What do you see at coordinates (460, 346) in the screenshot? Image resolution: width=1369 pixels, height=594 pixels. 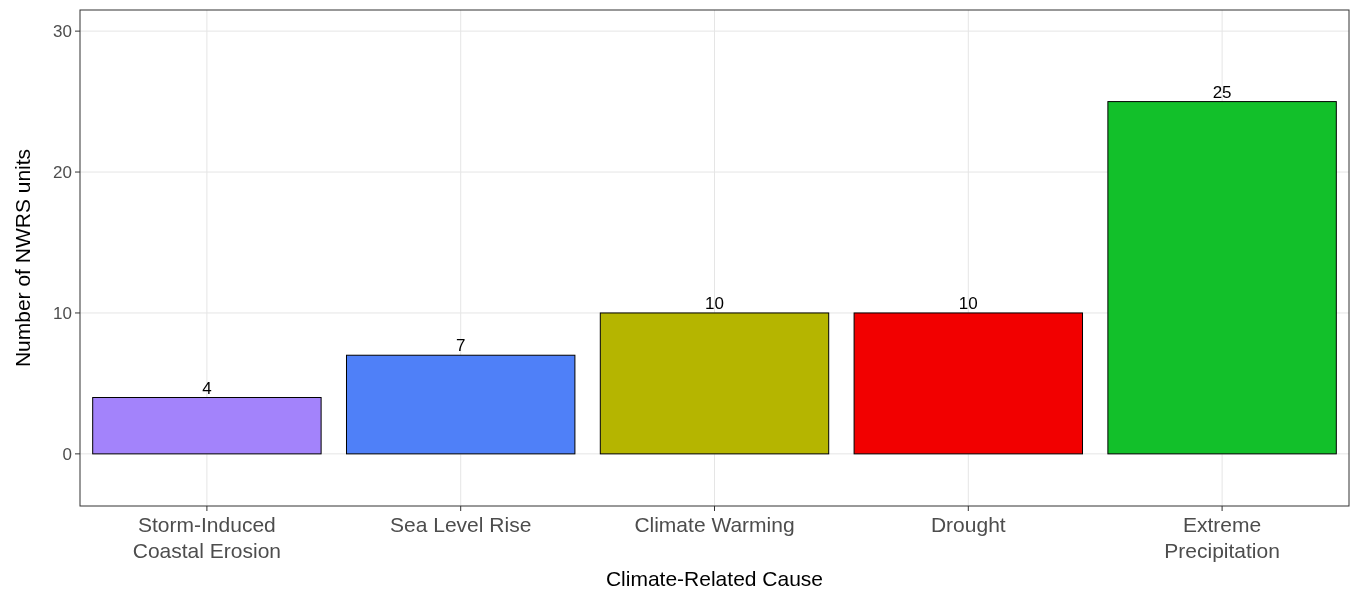 I see `data-label: 7` at bounding box center [460, 346].